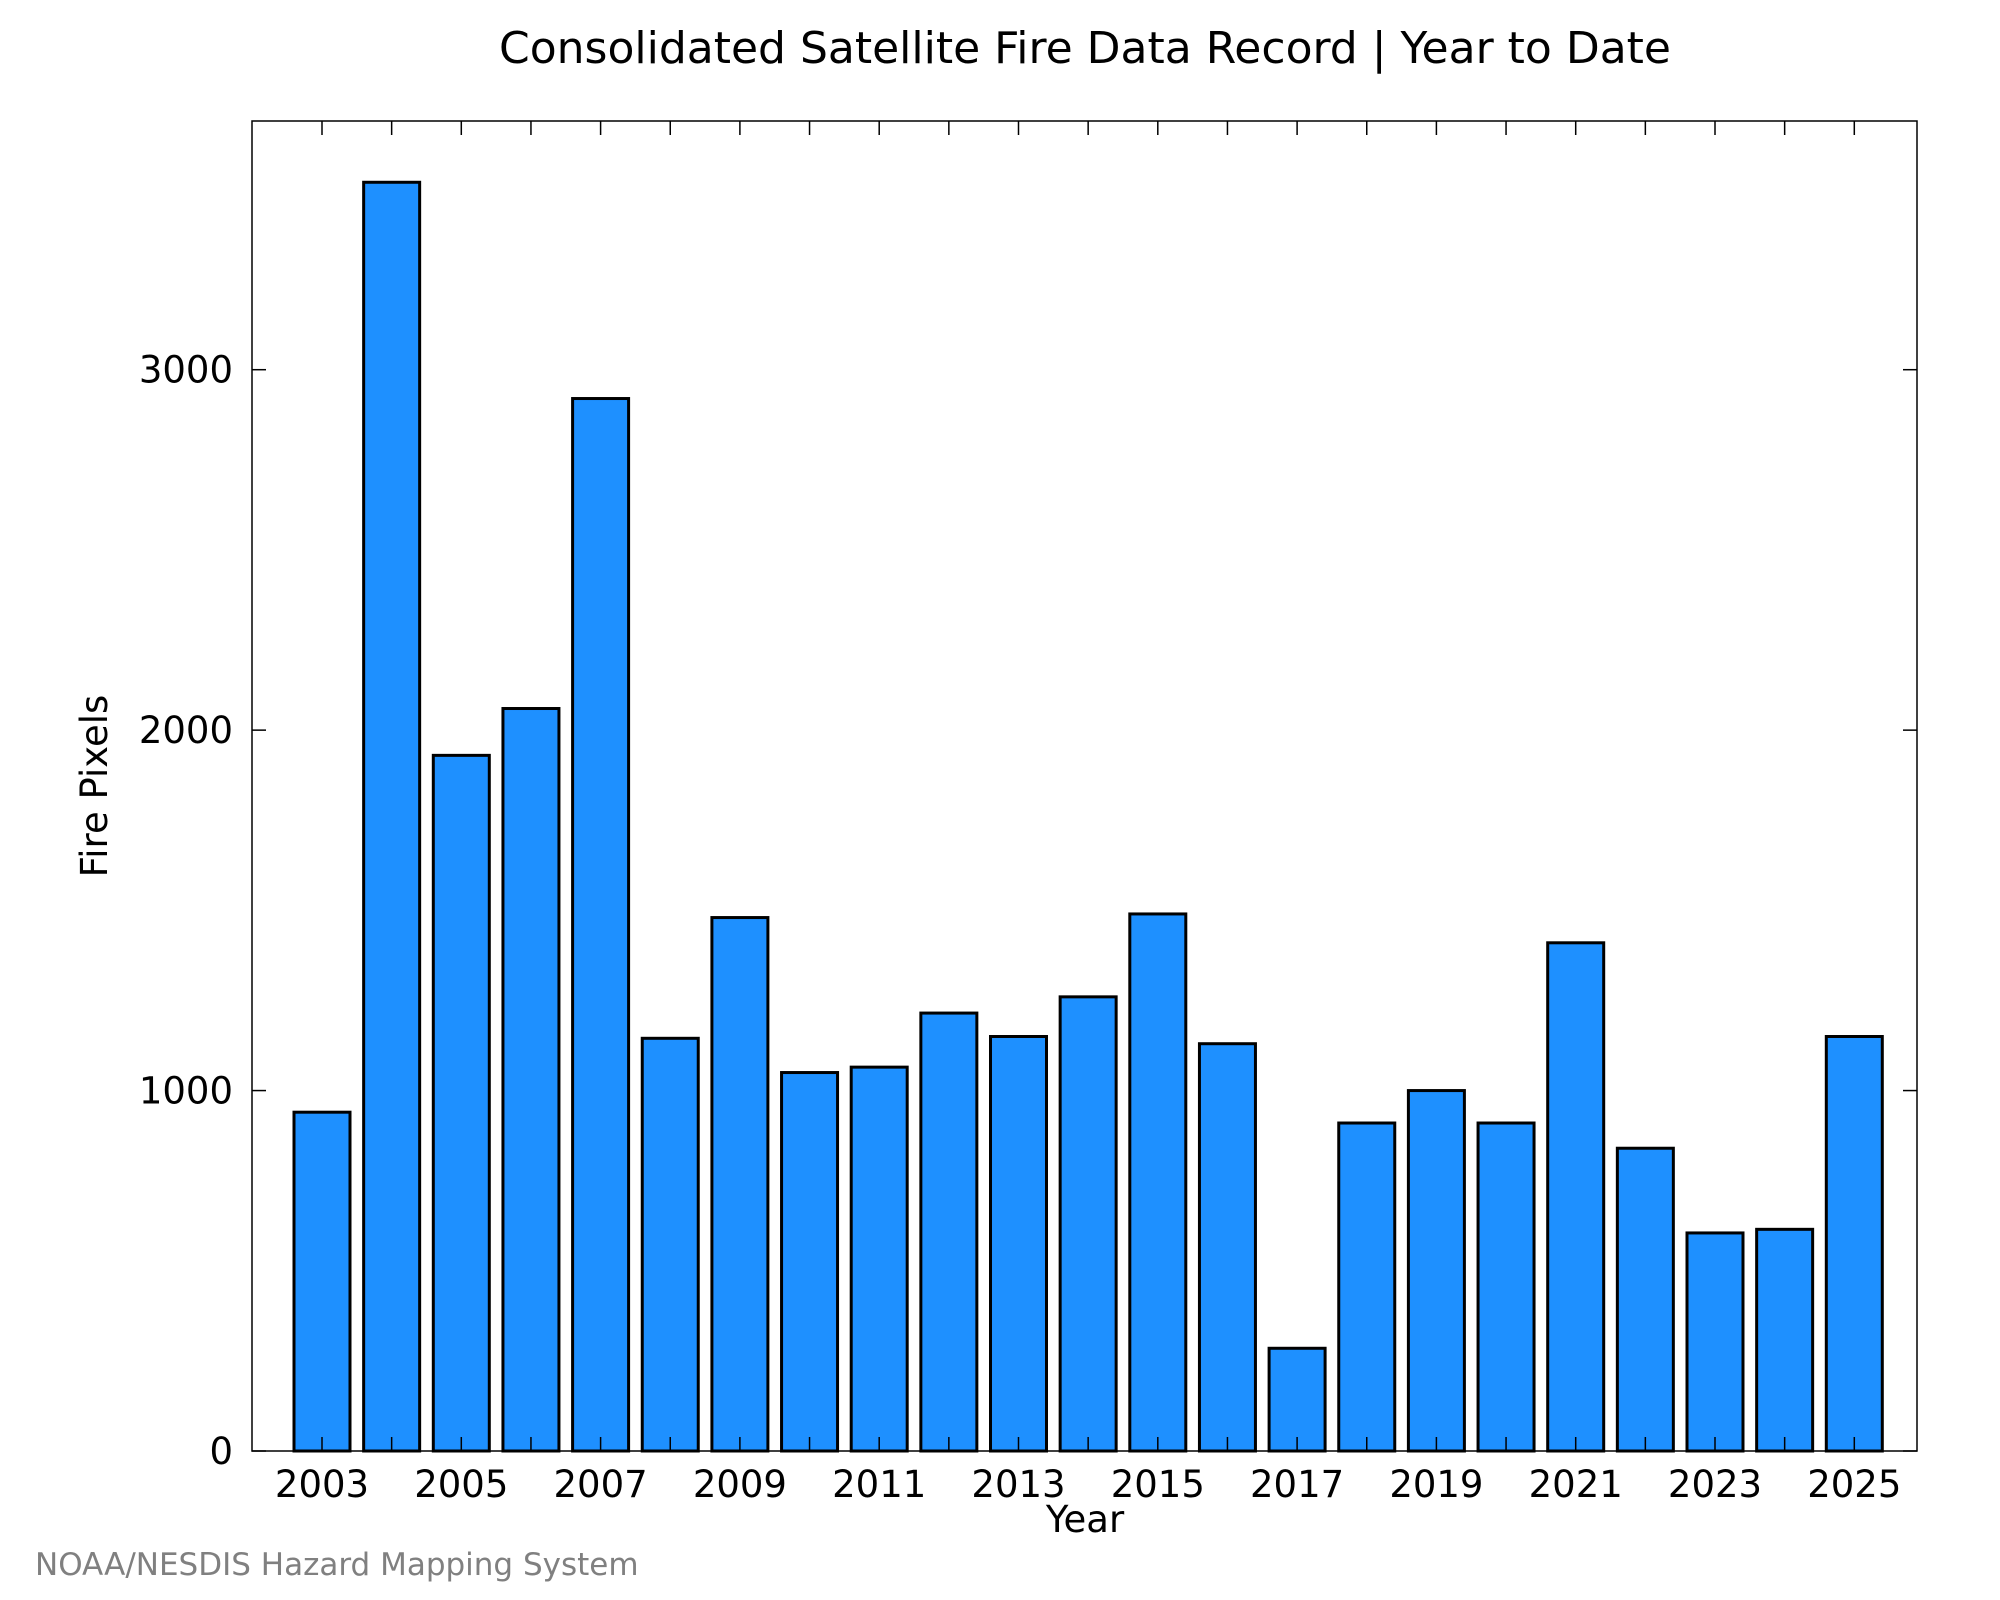 This screenshot has height=1600, width=2000. Describe the element at coordinates (1436, 1271) in the screenshot. I see `bar-2019` at that location.